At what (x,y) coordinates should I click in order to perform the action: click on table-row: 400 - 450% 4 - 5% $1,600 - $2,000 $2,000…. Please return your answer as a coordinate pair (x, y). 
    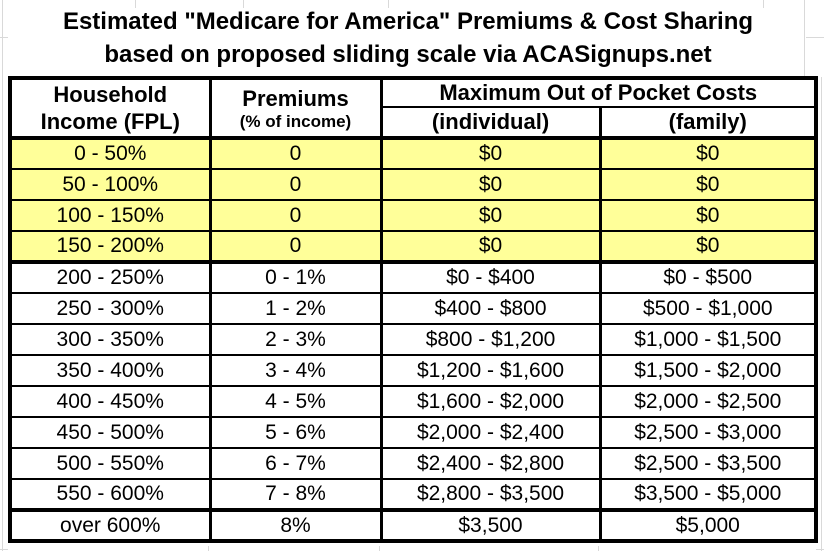
    Looking at the image, I should click on (413, 401).